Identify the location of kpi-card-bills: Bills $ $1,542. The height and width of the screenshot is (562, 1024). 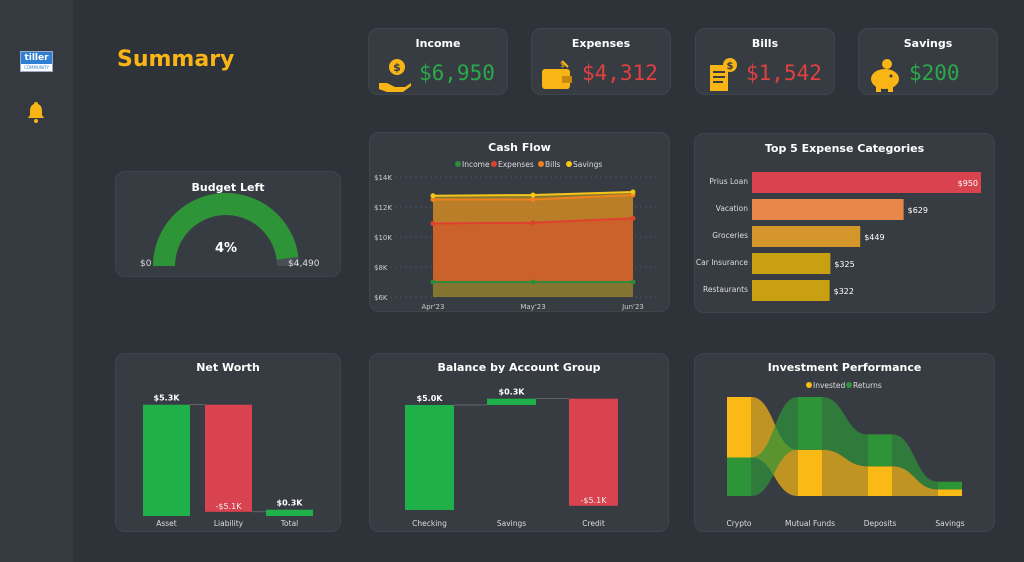
(765, 61).